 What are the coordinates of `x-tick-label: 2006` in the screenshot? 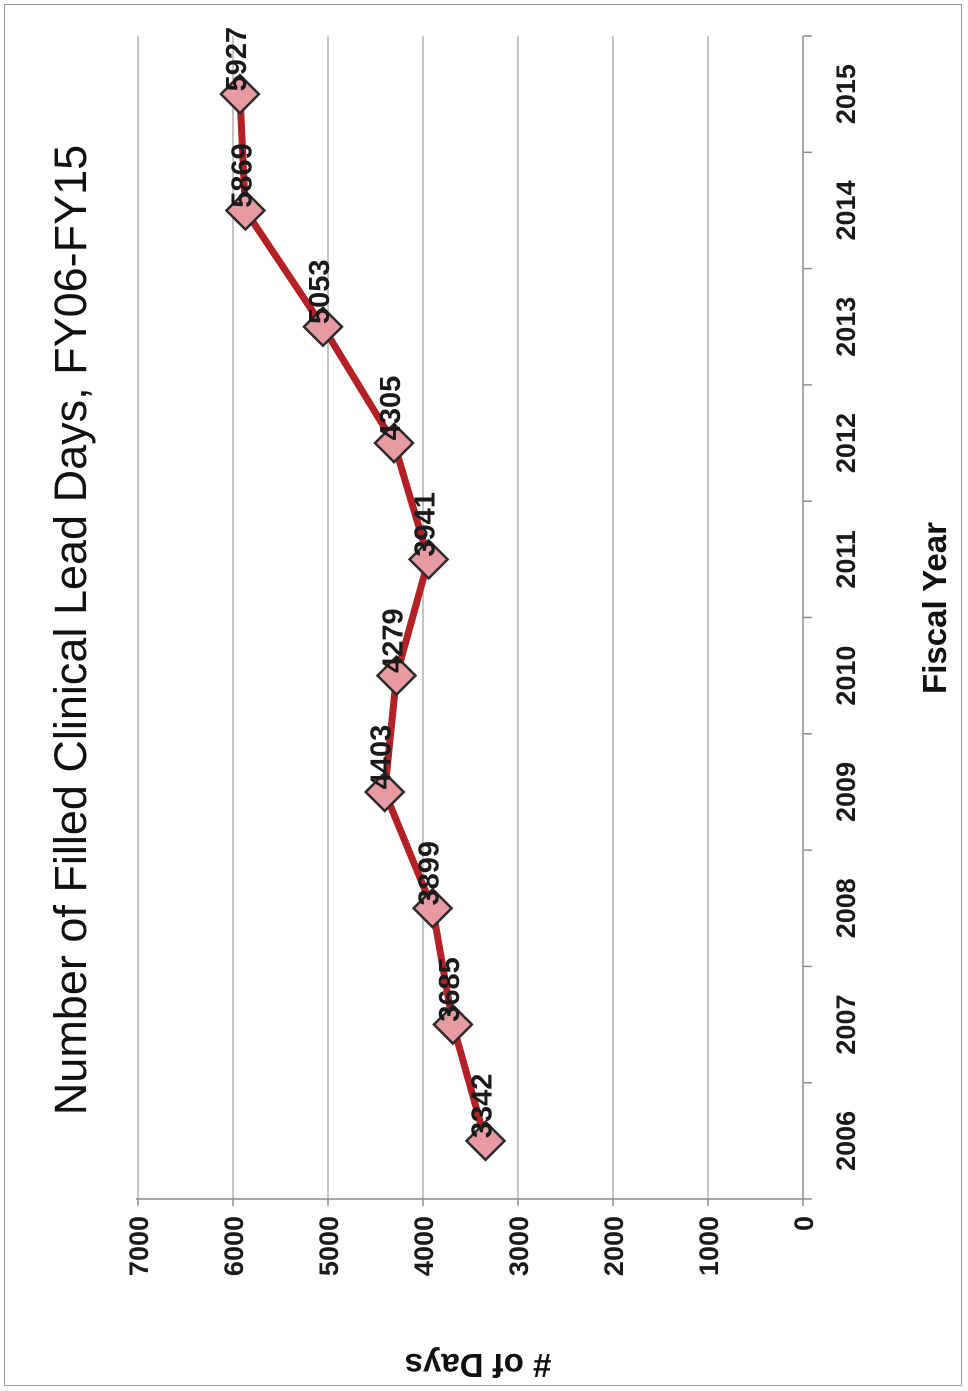 It's located at (846, 1141).